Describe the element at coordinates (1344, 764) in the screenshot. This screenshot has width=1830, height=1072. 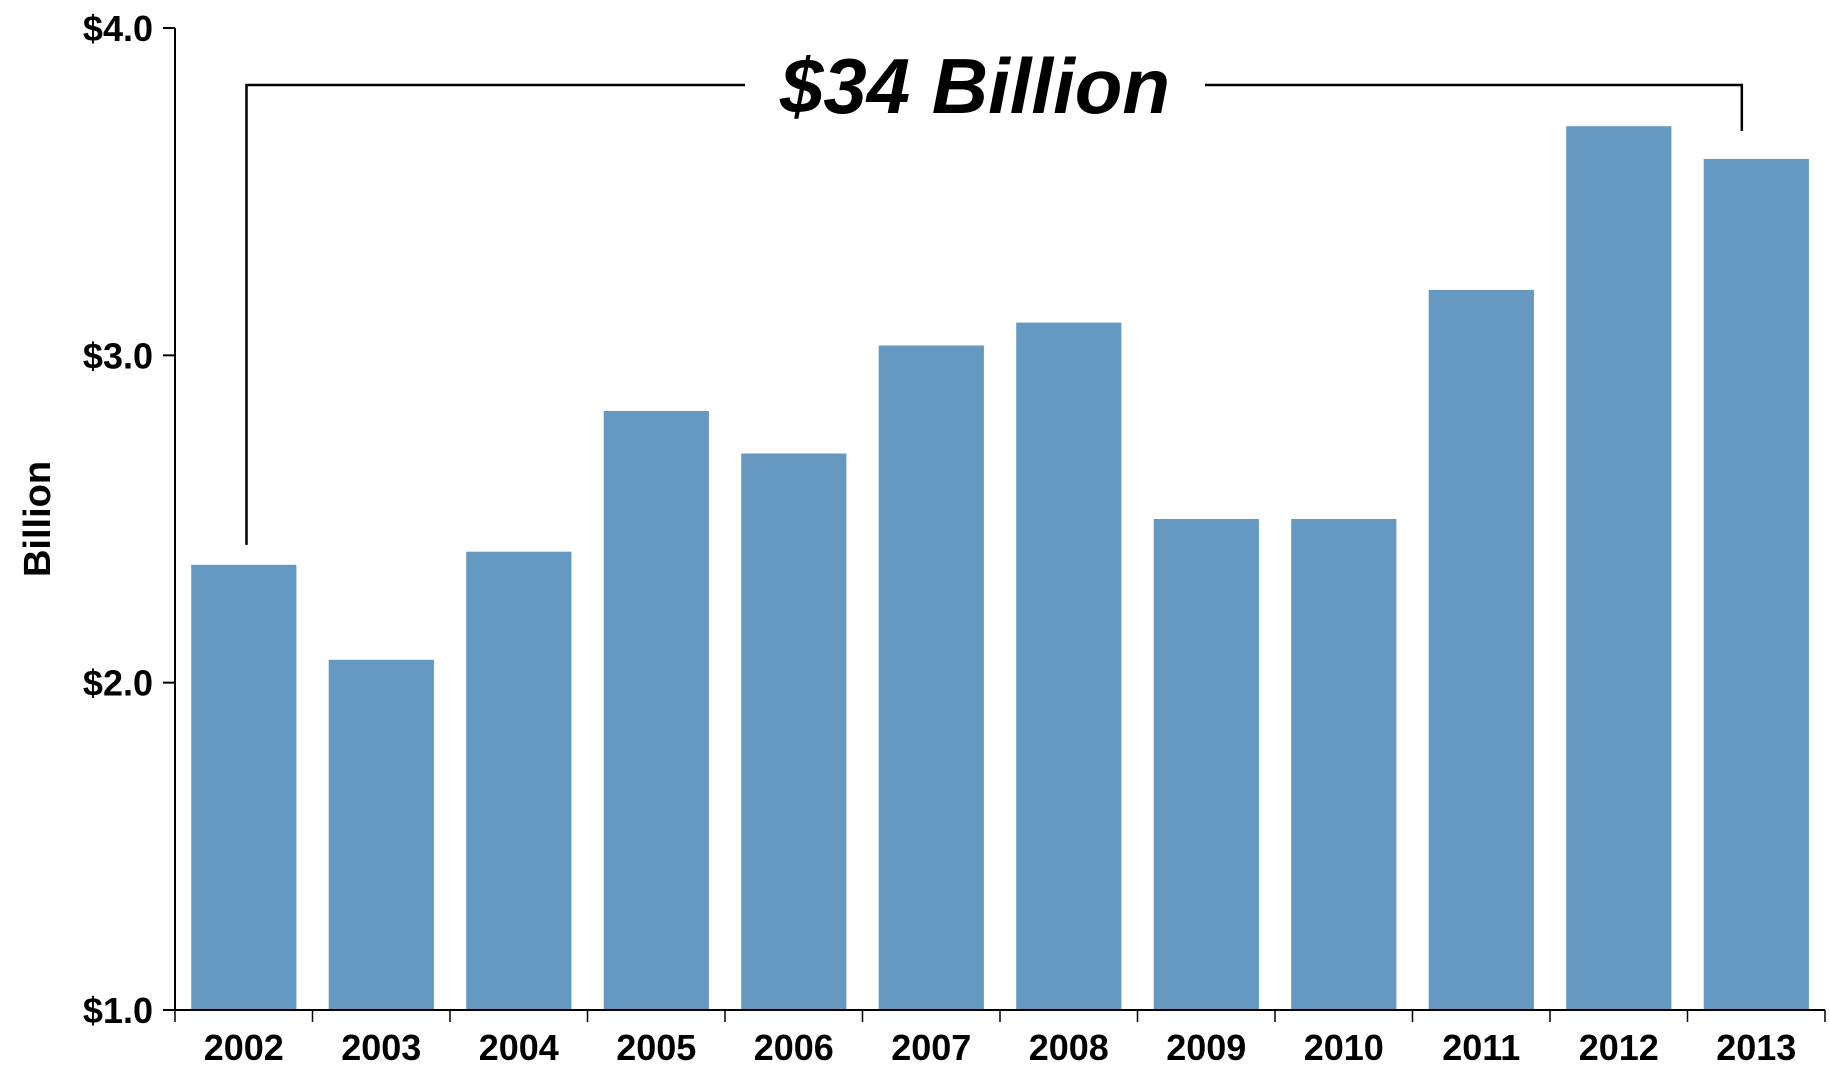
I see `bar-2010` at that location.